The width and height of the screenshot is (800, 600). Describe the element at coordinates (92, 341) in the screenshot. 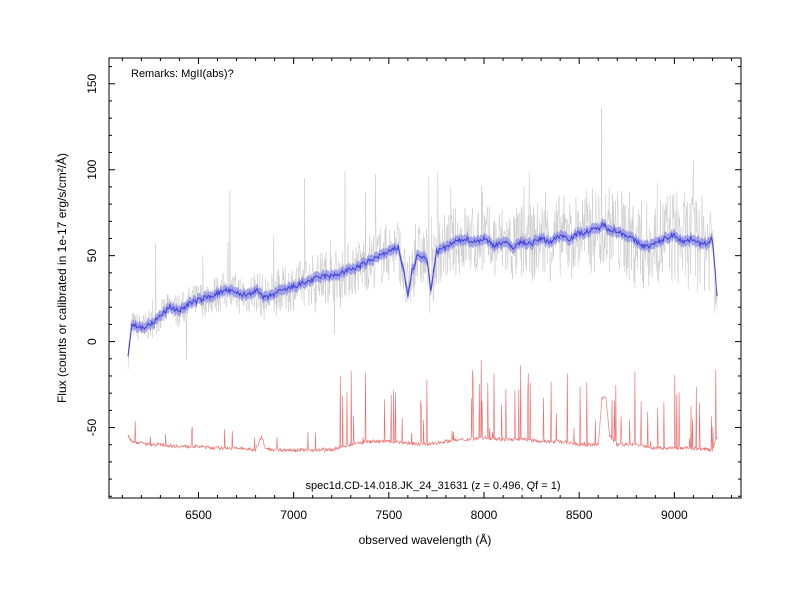

I see `y-tick-label: 0` at that location.